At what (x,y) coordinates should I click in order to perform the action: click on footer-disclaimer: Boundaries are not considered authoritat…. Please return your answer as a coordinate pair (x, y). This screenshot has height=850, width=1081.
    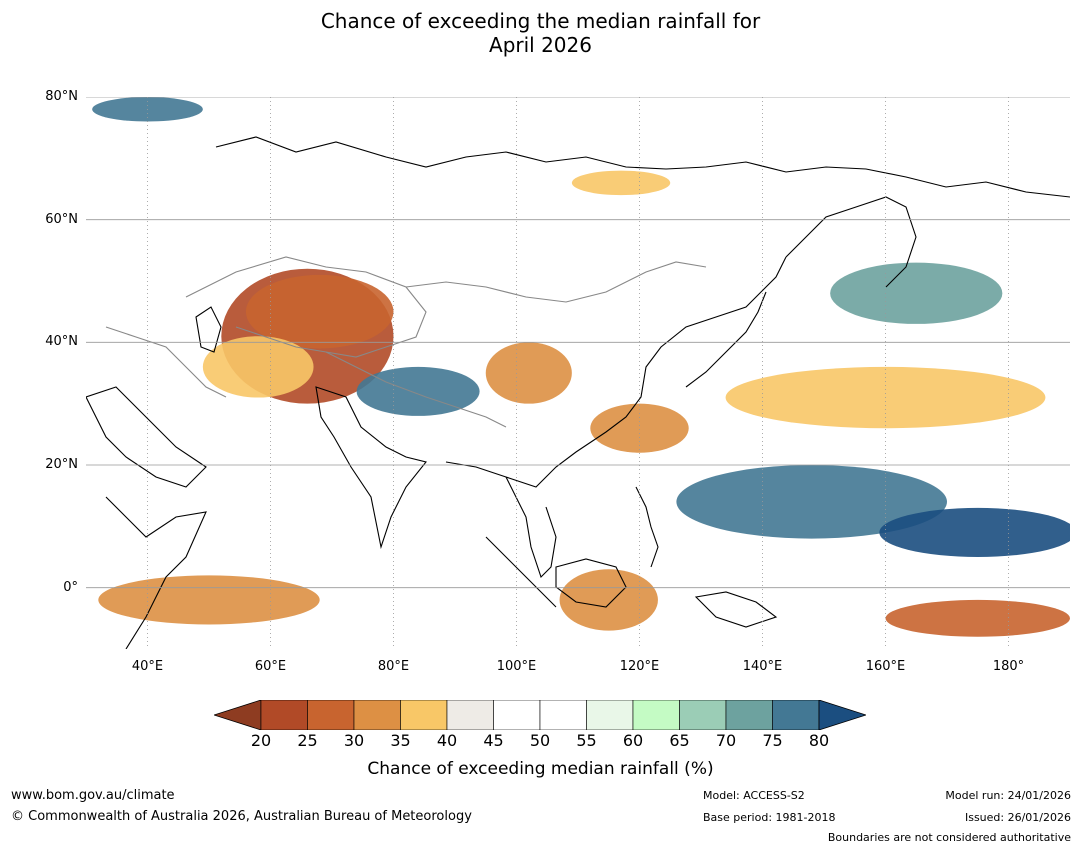
    Looking at the image, I should click on (949, 837).